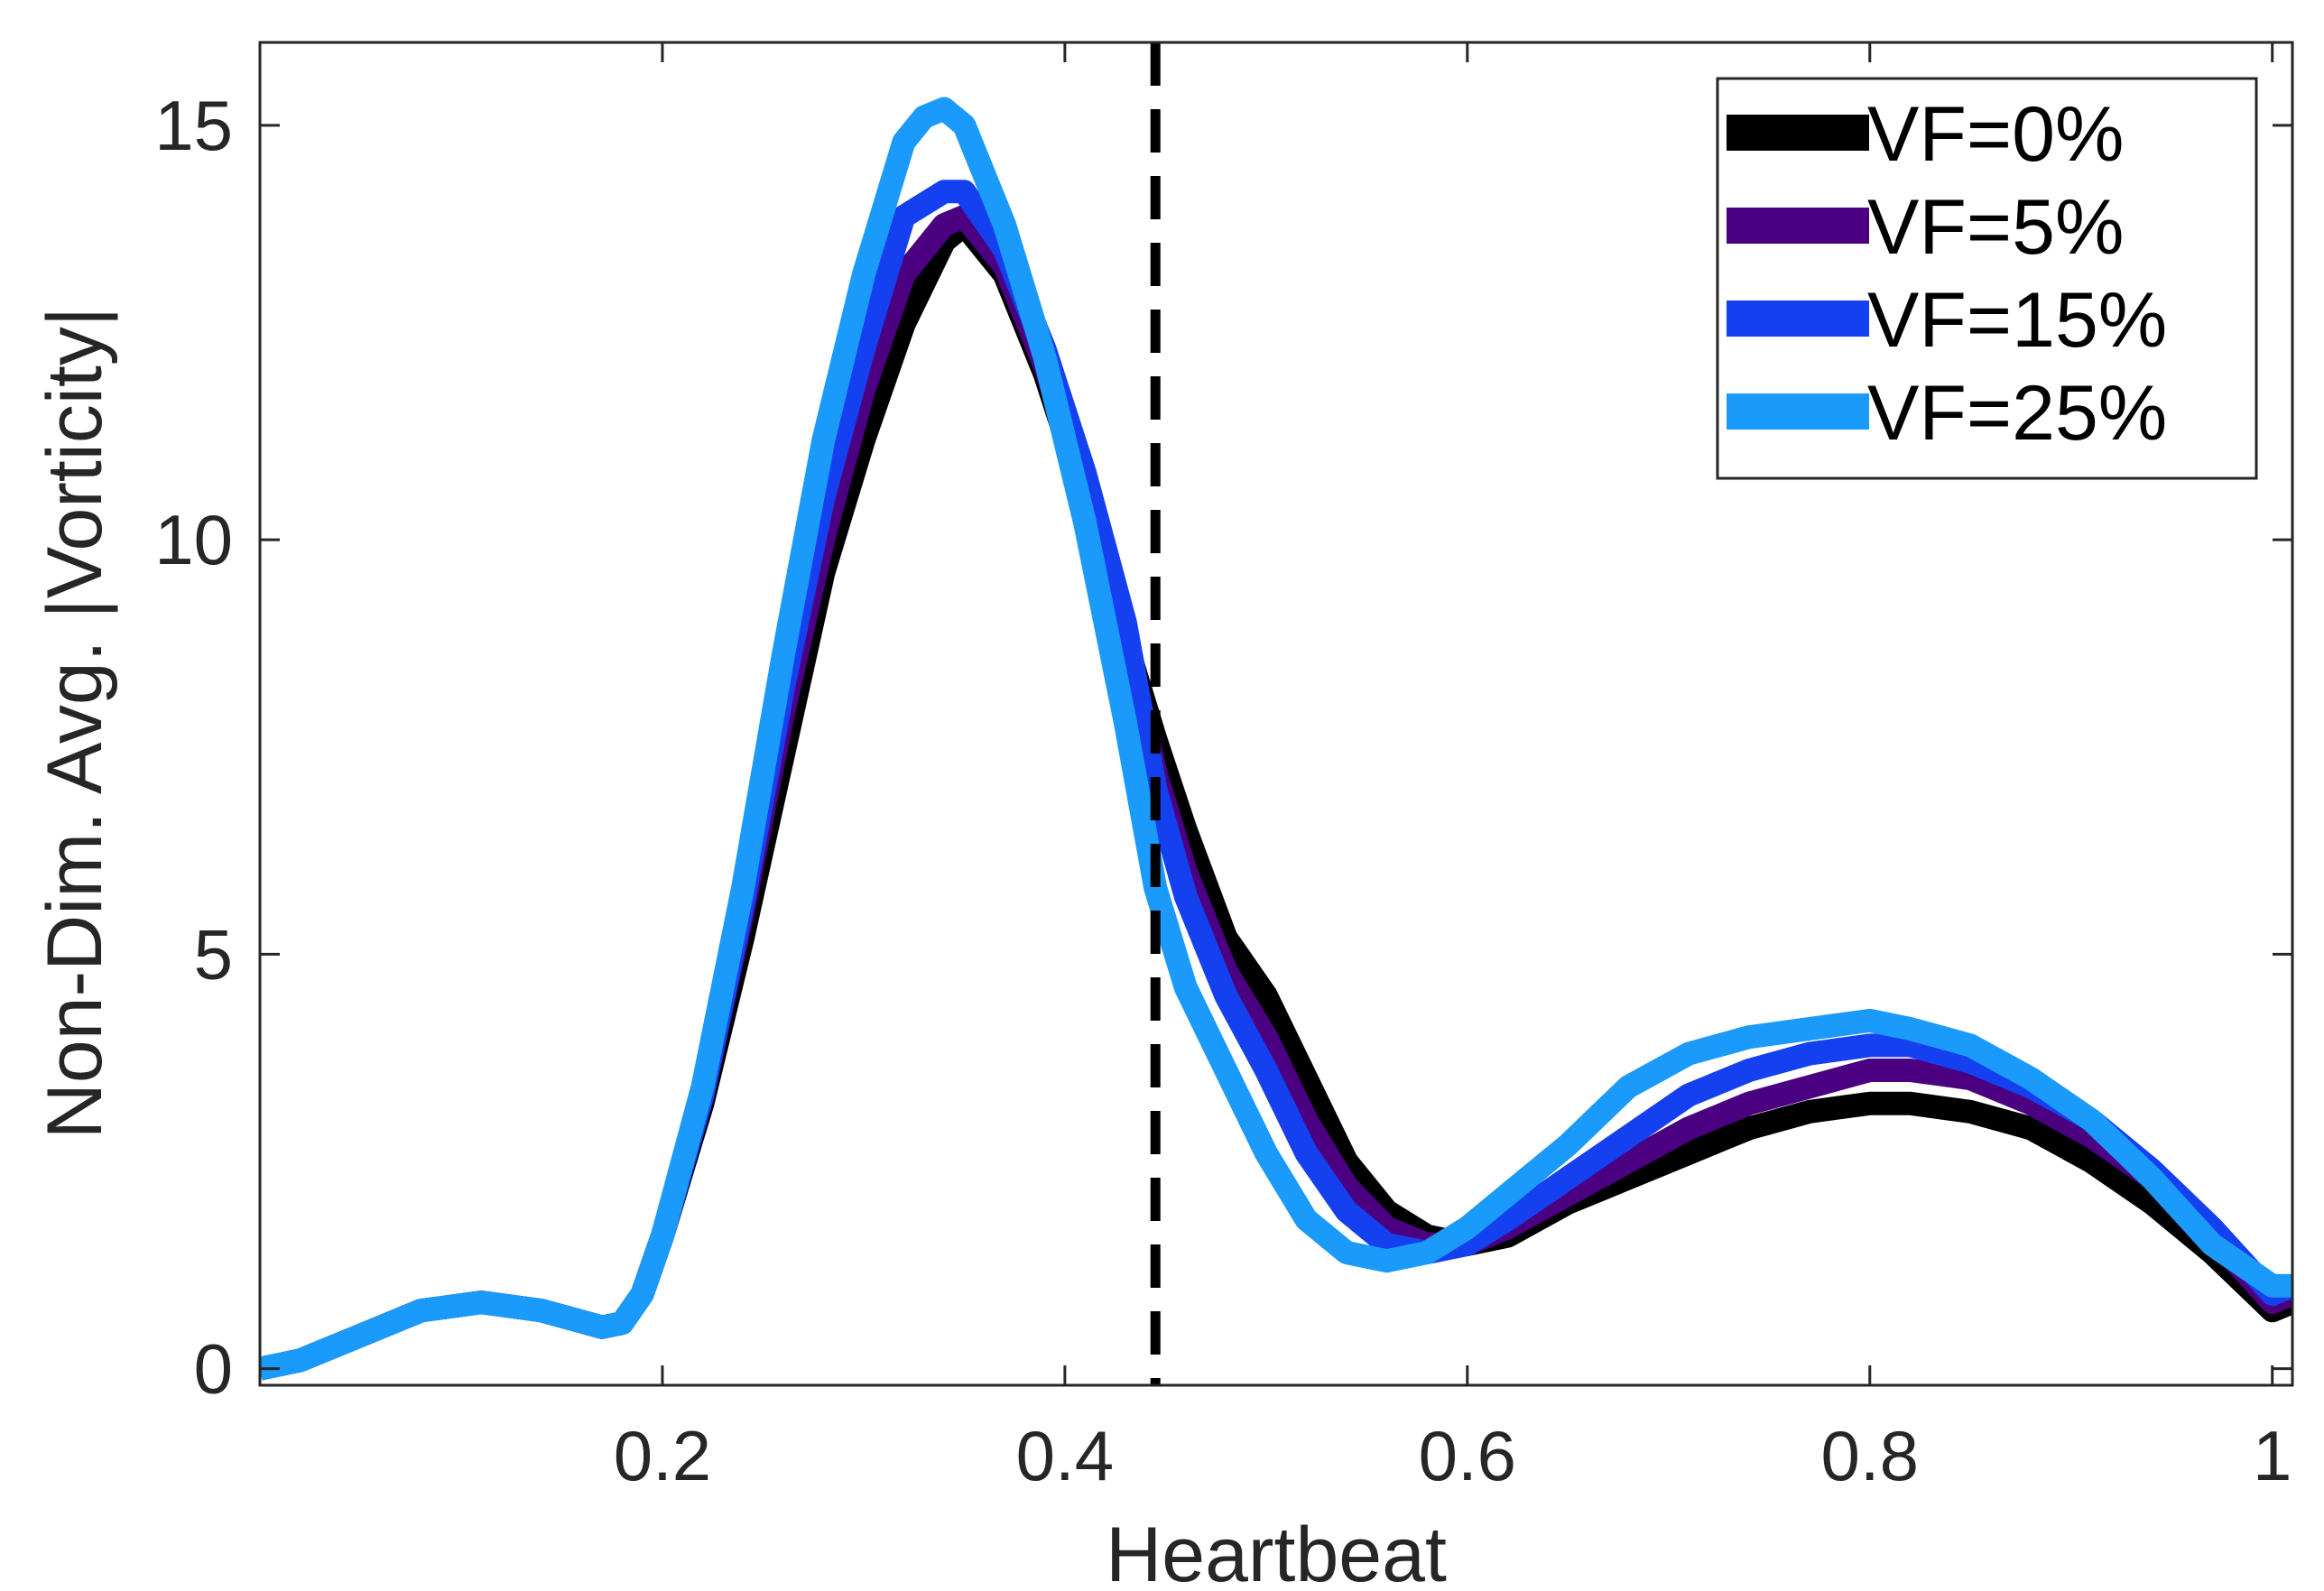  What do you see at coordinates (2017, 413) in the screenshot?
I see `legend-label-3: VF=25%` at bounding box center [2017, 413].